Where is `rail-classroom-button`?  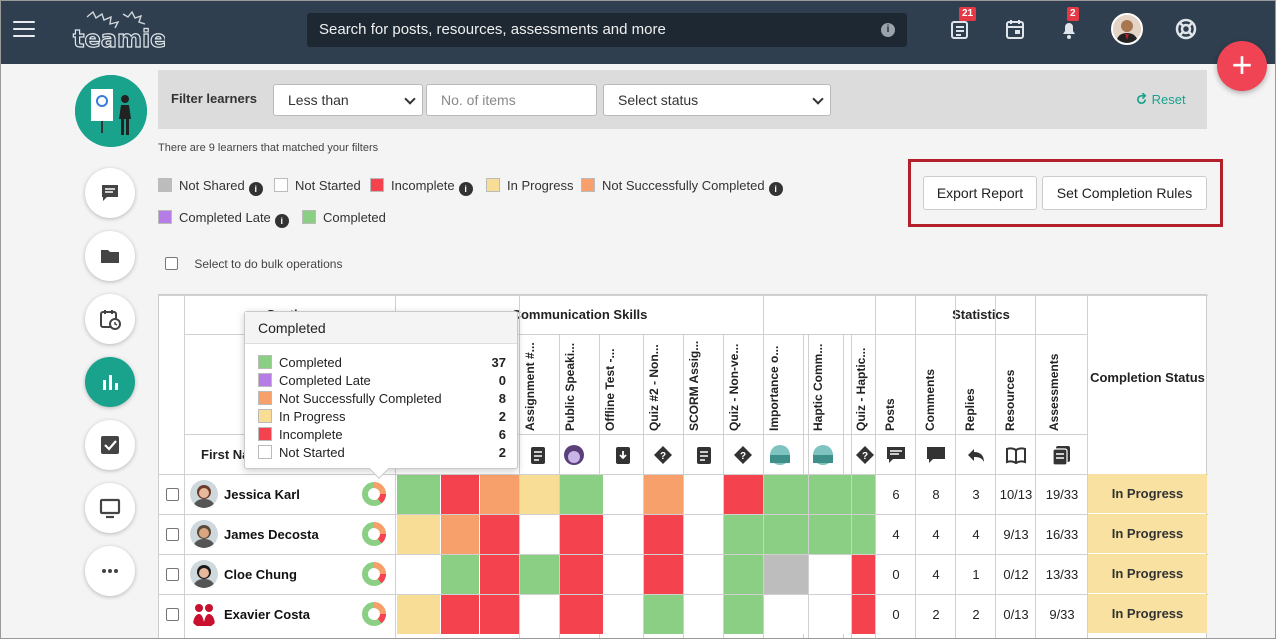
rail-classroom-button is located at coordinates (110, 508).